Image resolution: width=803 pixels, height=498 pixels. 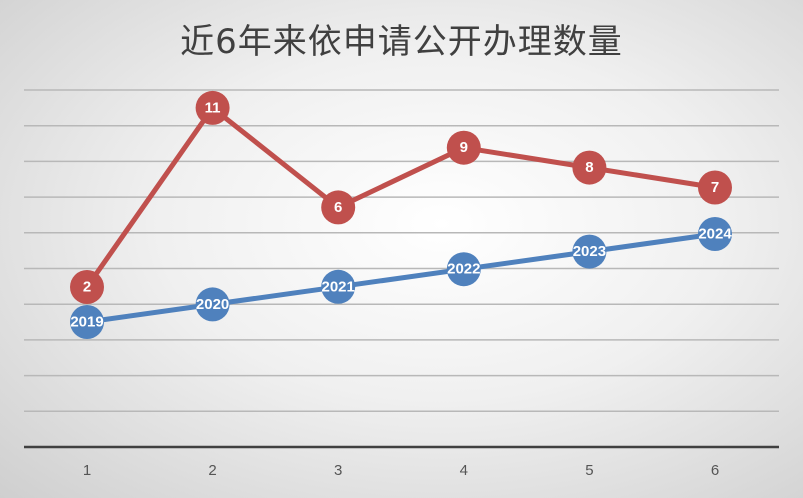 I want to click on data-label: 2023, so click(x=589, y=251).